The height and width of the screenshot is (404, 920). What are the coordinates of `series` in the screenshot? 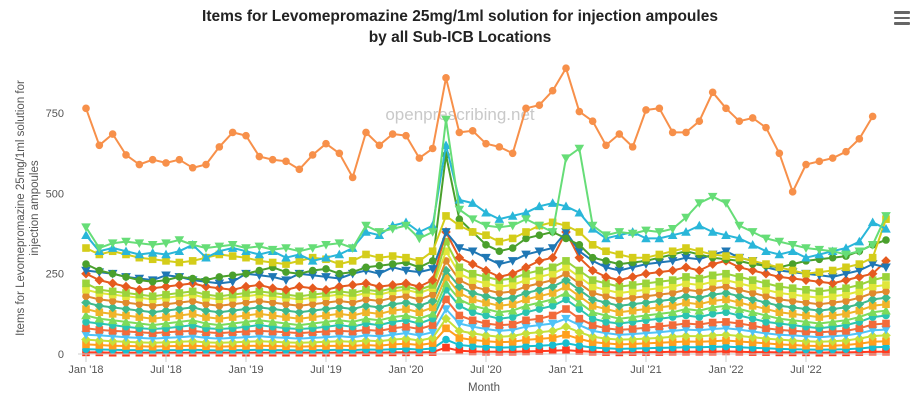 It's located at (486, 316).